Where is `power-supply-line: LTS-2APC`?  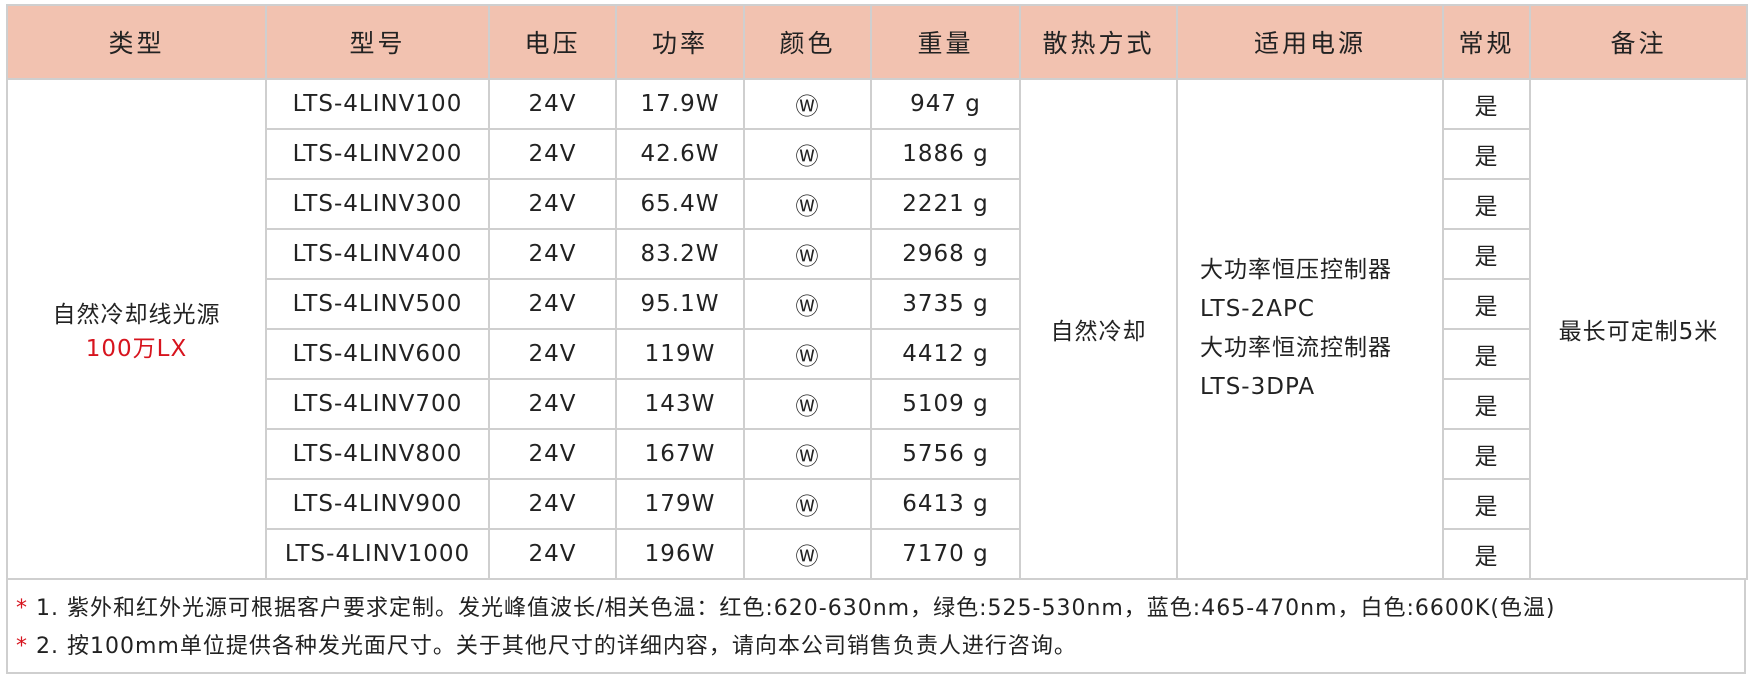
power-supply-line: LTS-2APC is located at coordinates (1257, 309).